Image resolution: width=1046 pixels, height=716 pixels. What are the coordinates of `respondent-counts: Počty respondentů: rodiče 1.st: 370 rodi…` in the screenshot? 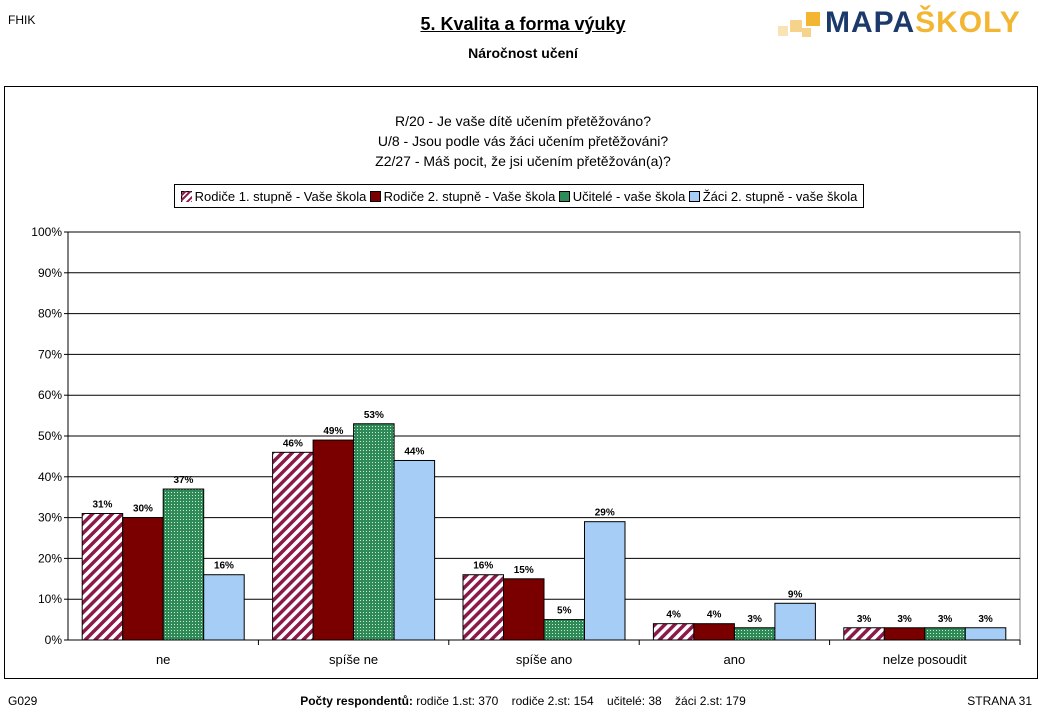 It's located at (523, 701).